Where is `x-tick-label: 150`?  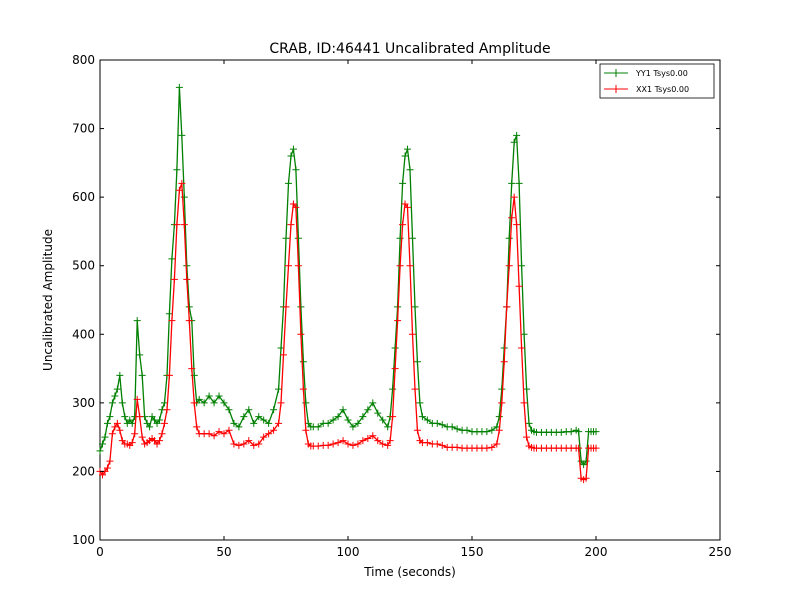 x-tick-label: 150 is located at coordinates (472, 552).